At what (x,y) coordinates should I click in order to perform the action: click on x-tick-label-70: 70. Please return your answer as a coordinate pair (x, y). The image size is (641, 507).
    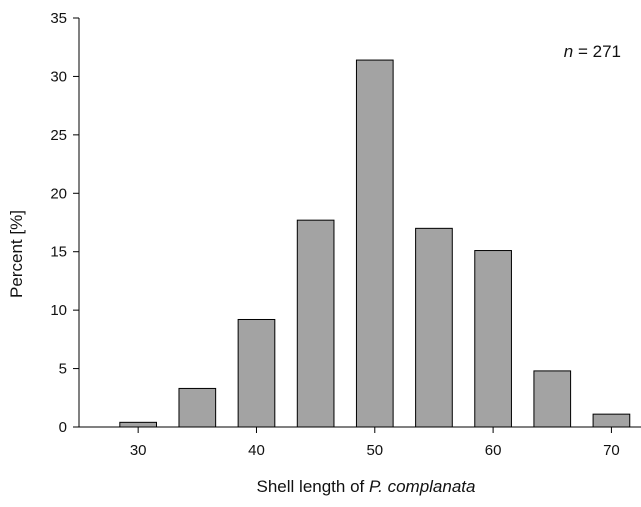
    Looking at the image, I should click on (611, 450).